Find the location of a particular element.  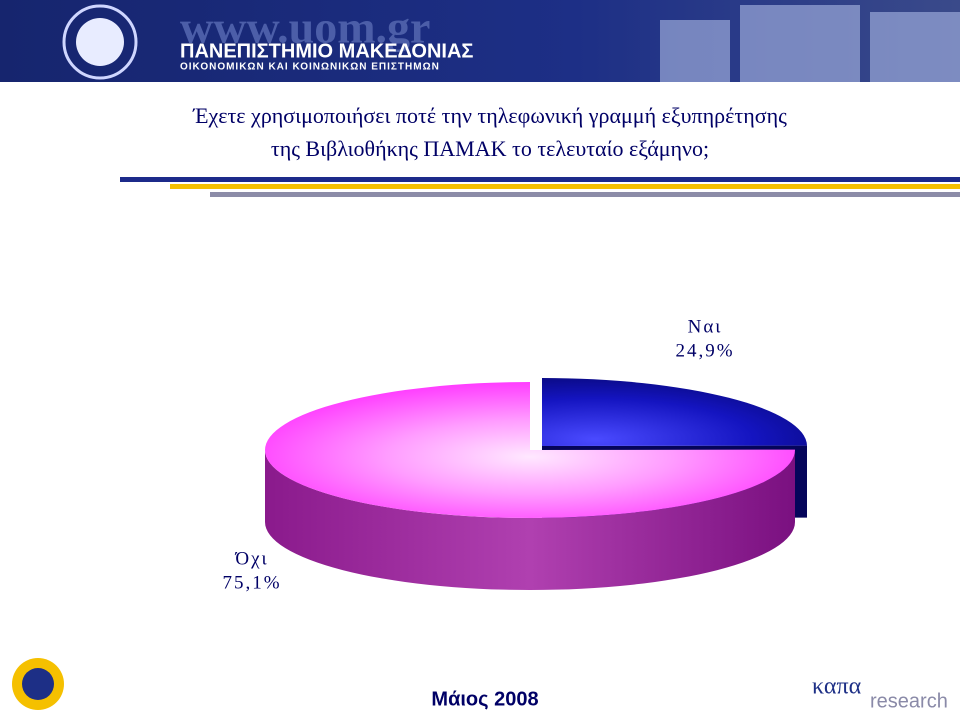

logo-inner is located at coordinates (100, 42).